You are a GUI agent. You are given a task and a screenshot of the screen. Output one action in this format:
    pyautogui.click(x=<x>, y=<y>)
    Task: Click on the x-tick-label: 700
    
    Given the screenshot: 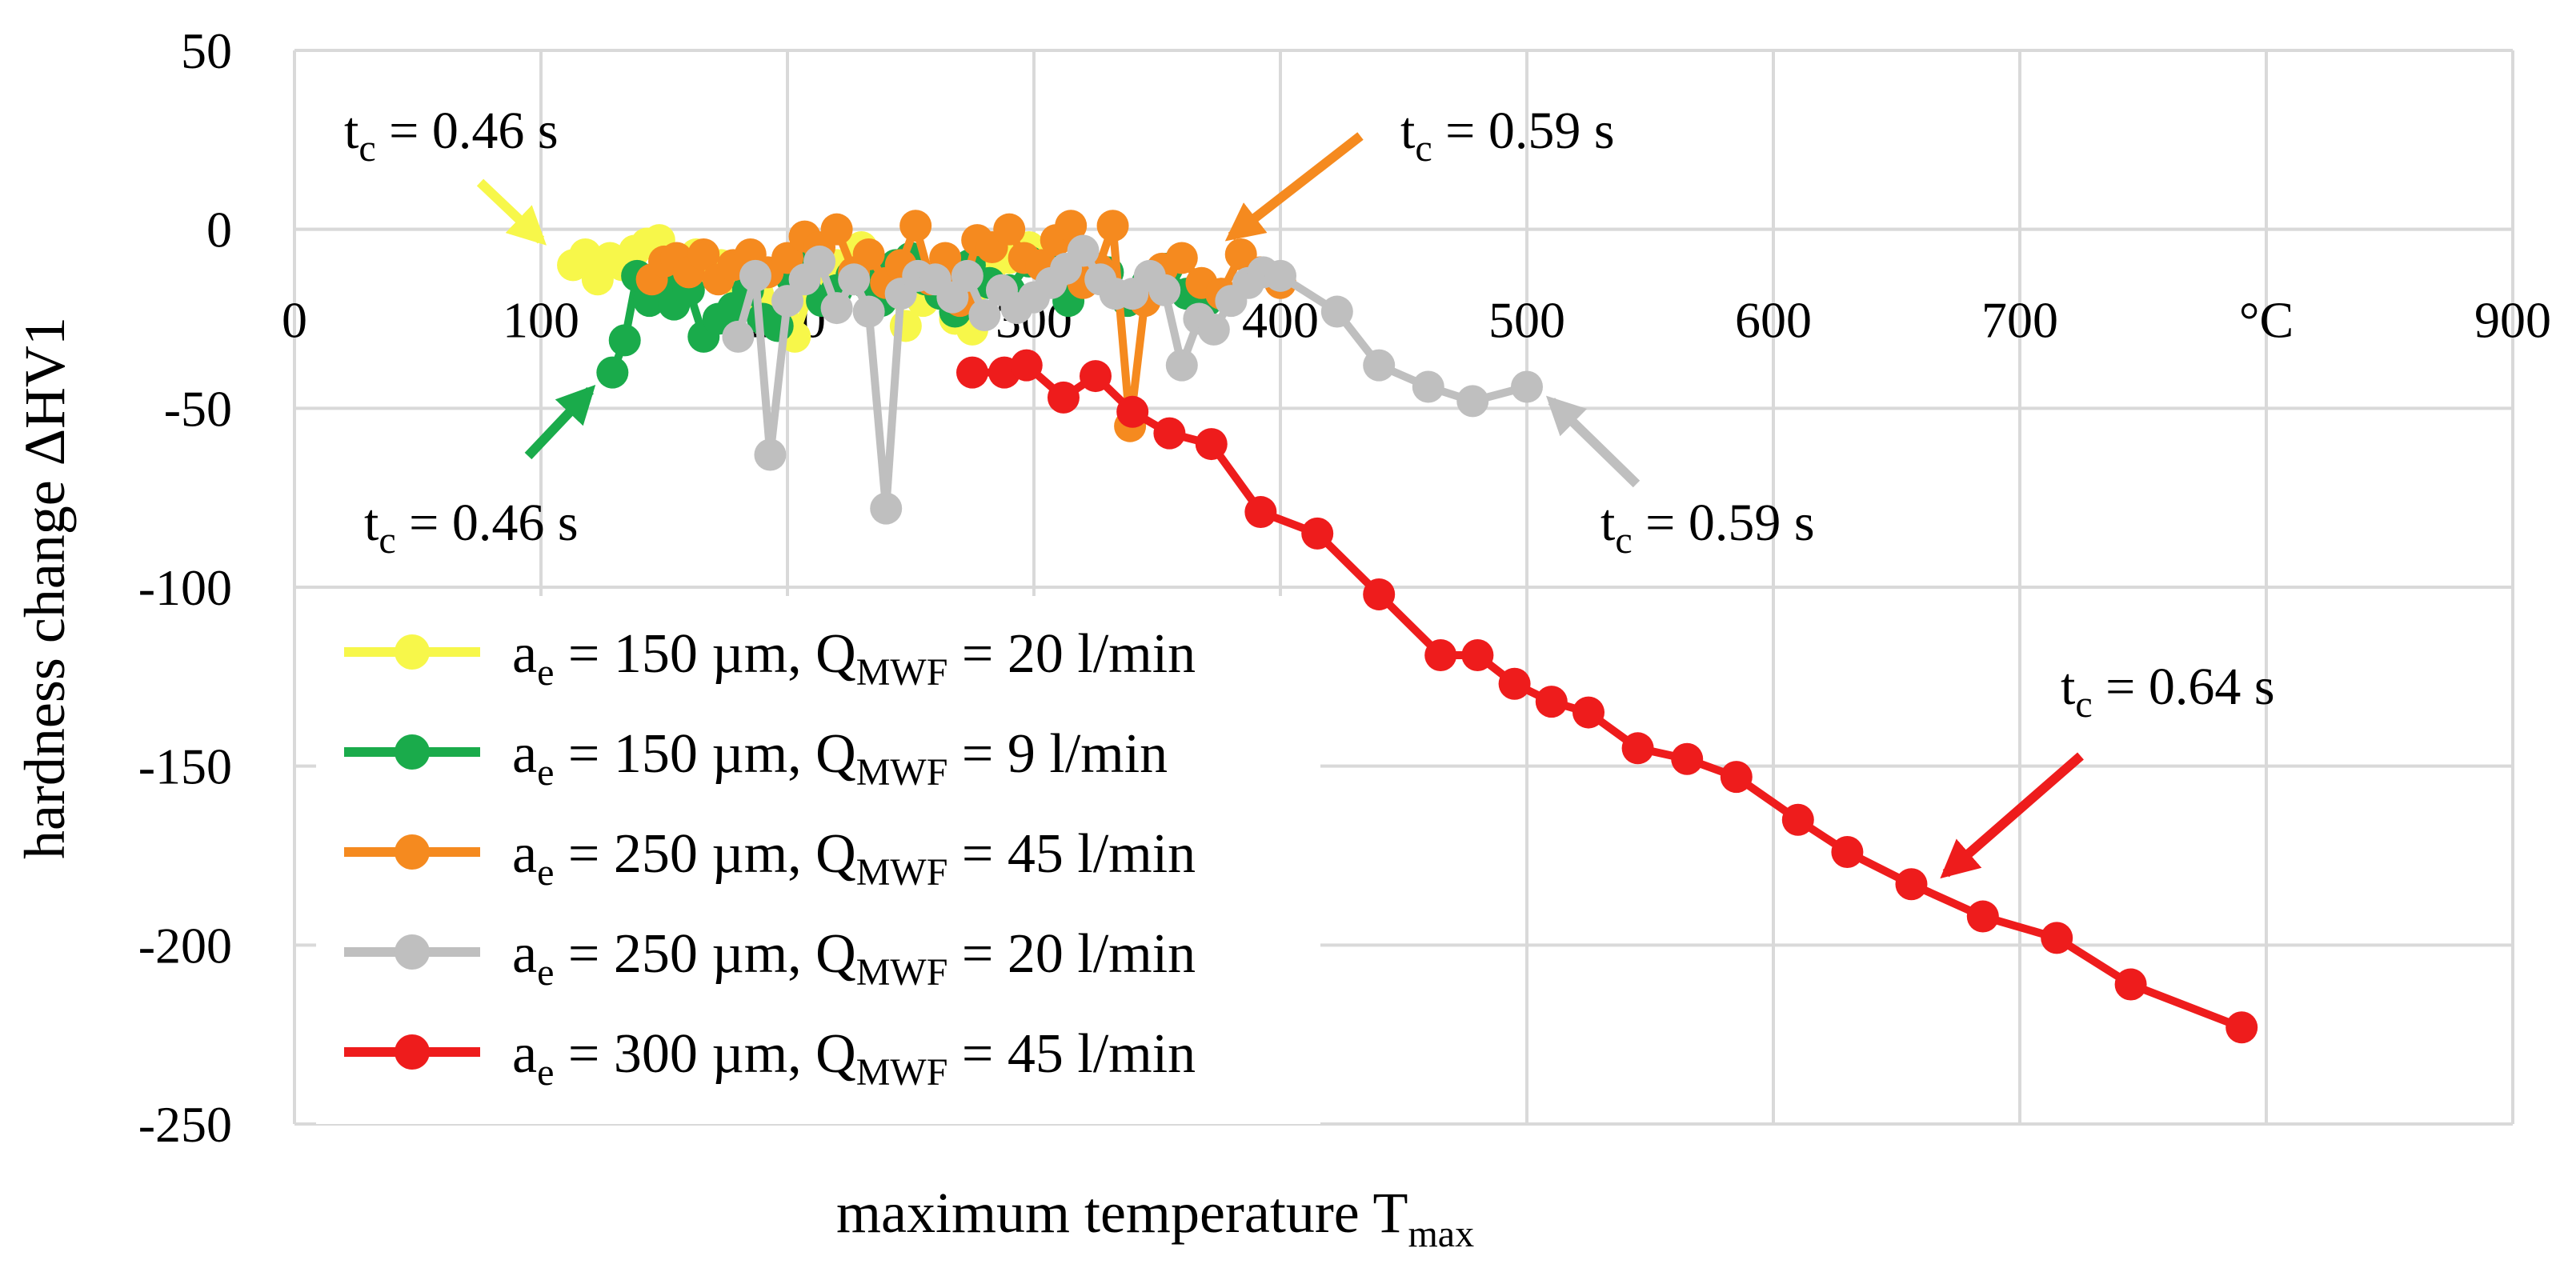 What is the action you would take?
    pyautogui.click(x=2019, y=320)
    